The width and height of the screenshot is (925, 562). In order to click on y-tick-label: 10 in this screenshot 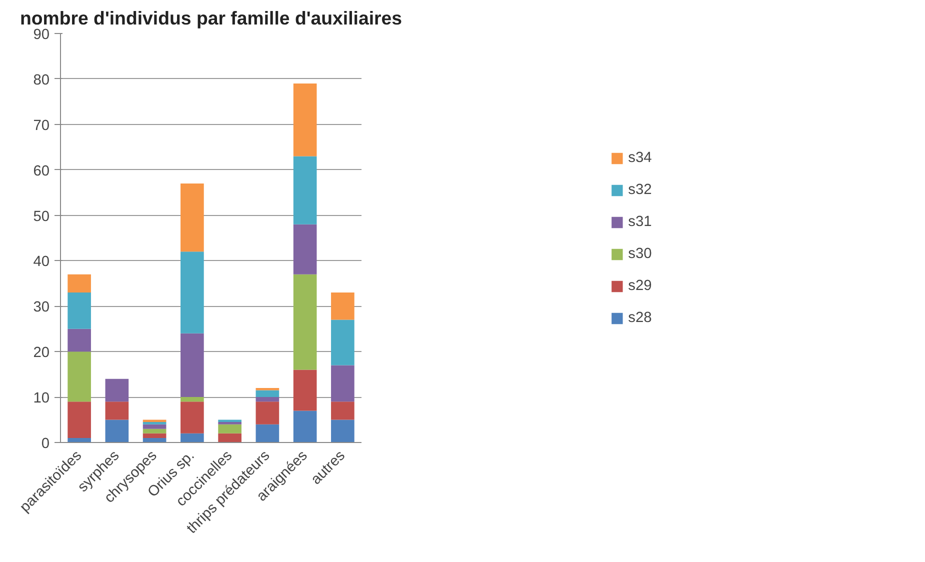, I will do `click(41, 398)`.